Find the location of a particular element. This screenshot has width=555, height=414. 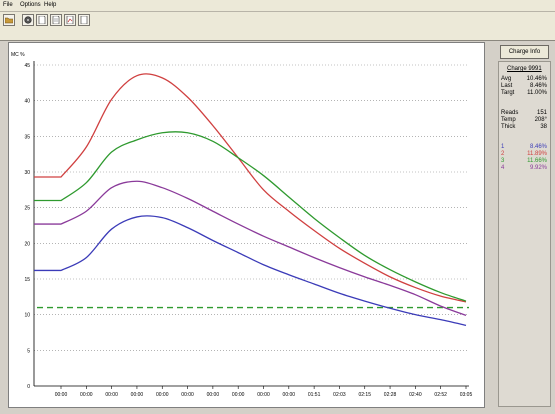

open-button is located at coordinates (9, 20).